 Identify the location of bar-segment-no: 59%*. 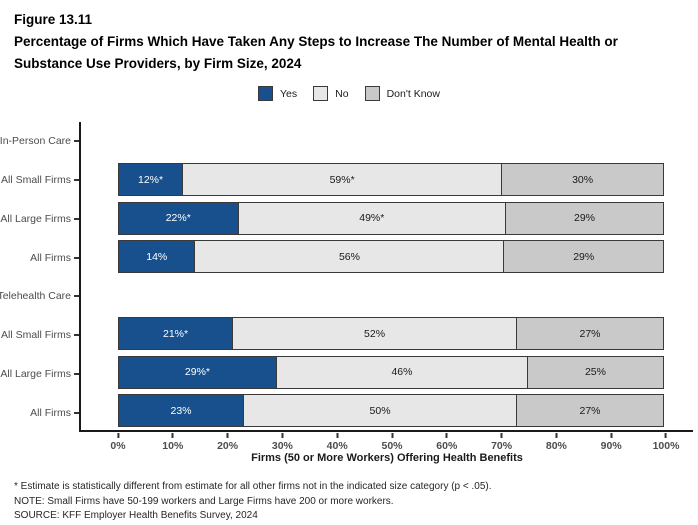
(342, 180).